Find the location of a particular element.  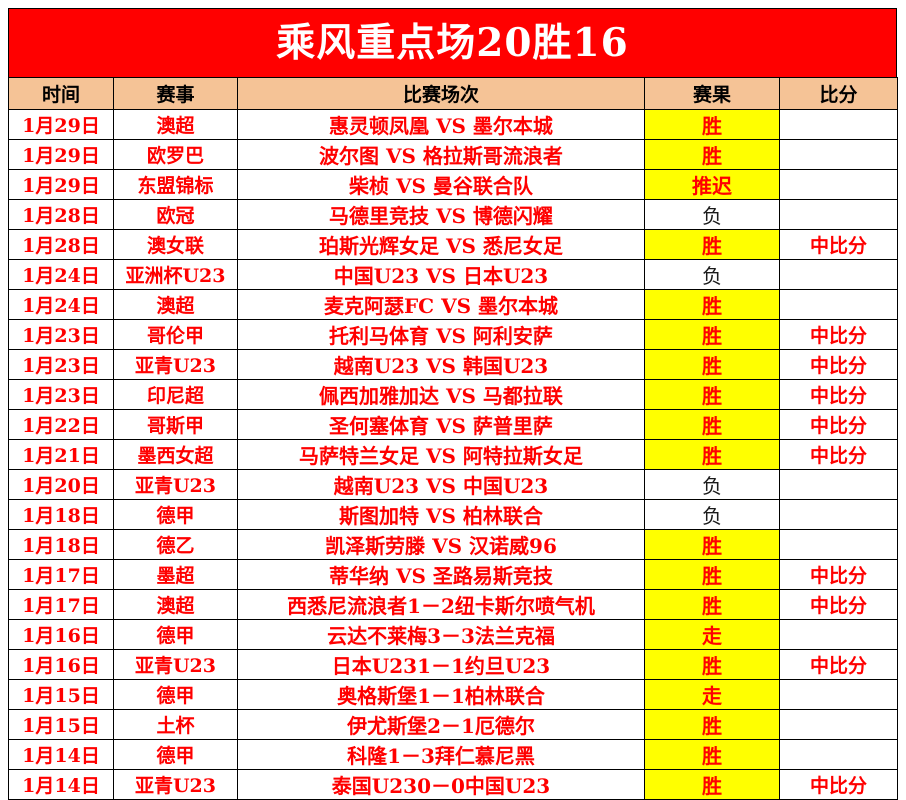

table-row: 1月21日 墨西女超 马萨特兰女足 VS 阿特拉斯女足胜中比分 is located at coordinates (453, 454).